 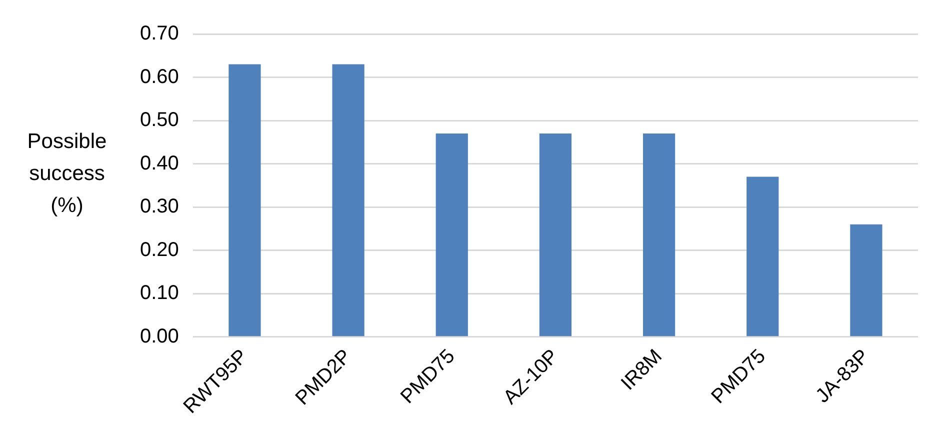 What do you see at coordinates (159, 207) in the screenshot?
I see `y-tick-label: 0.30` at bounding box center [159, 207].